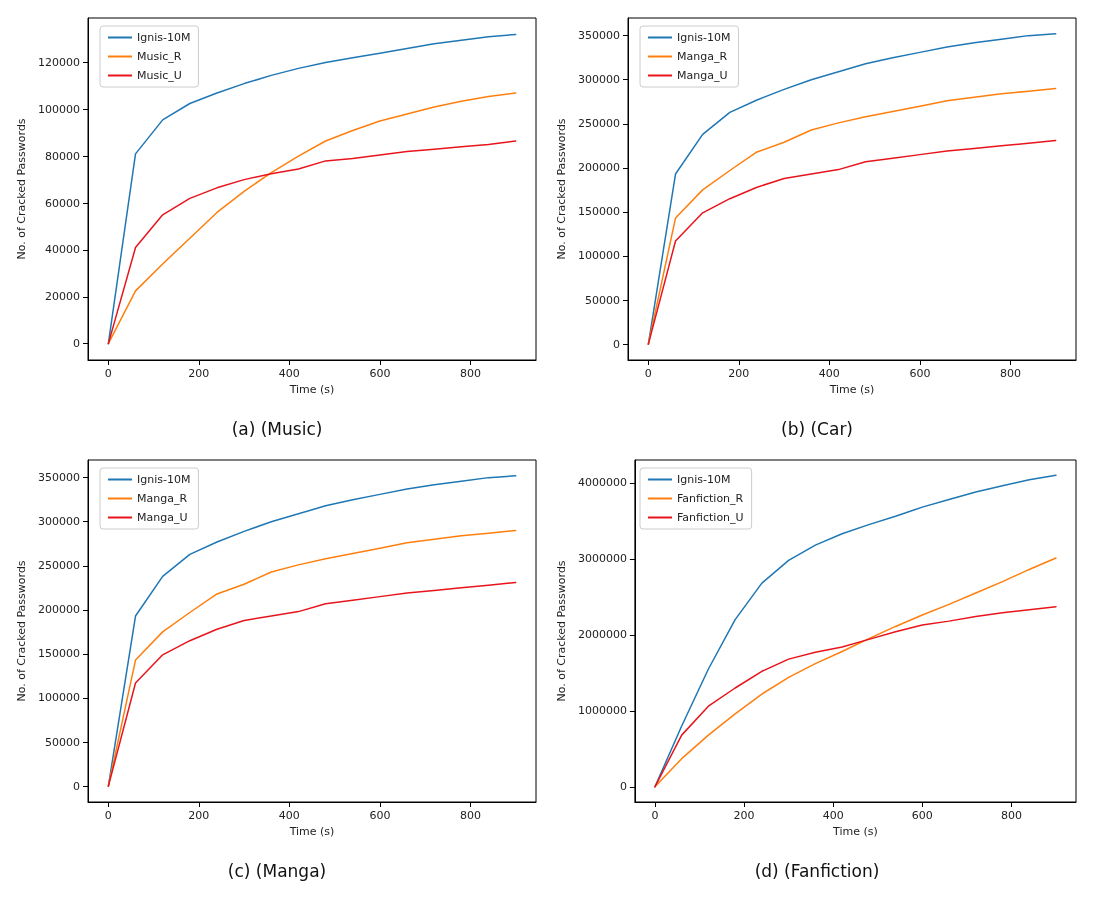  What do you see at coordinates (59, 63) in the screenshot?
I see `y-tick-label: 120000` at bounding box center [59, 63].